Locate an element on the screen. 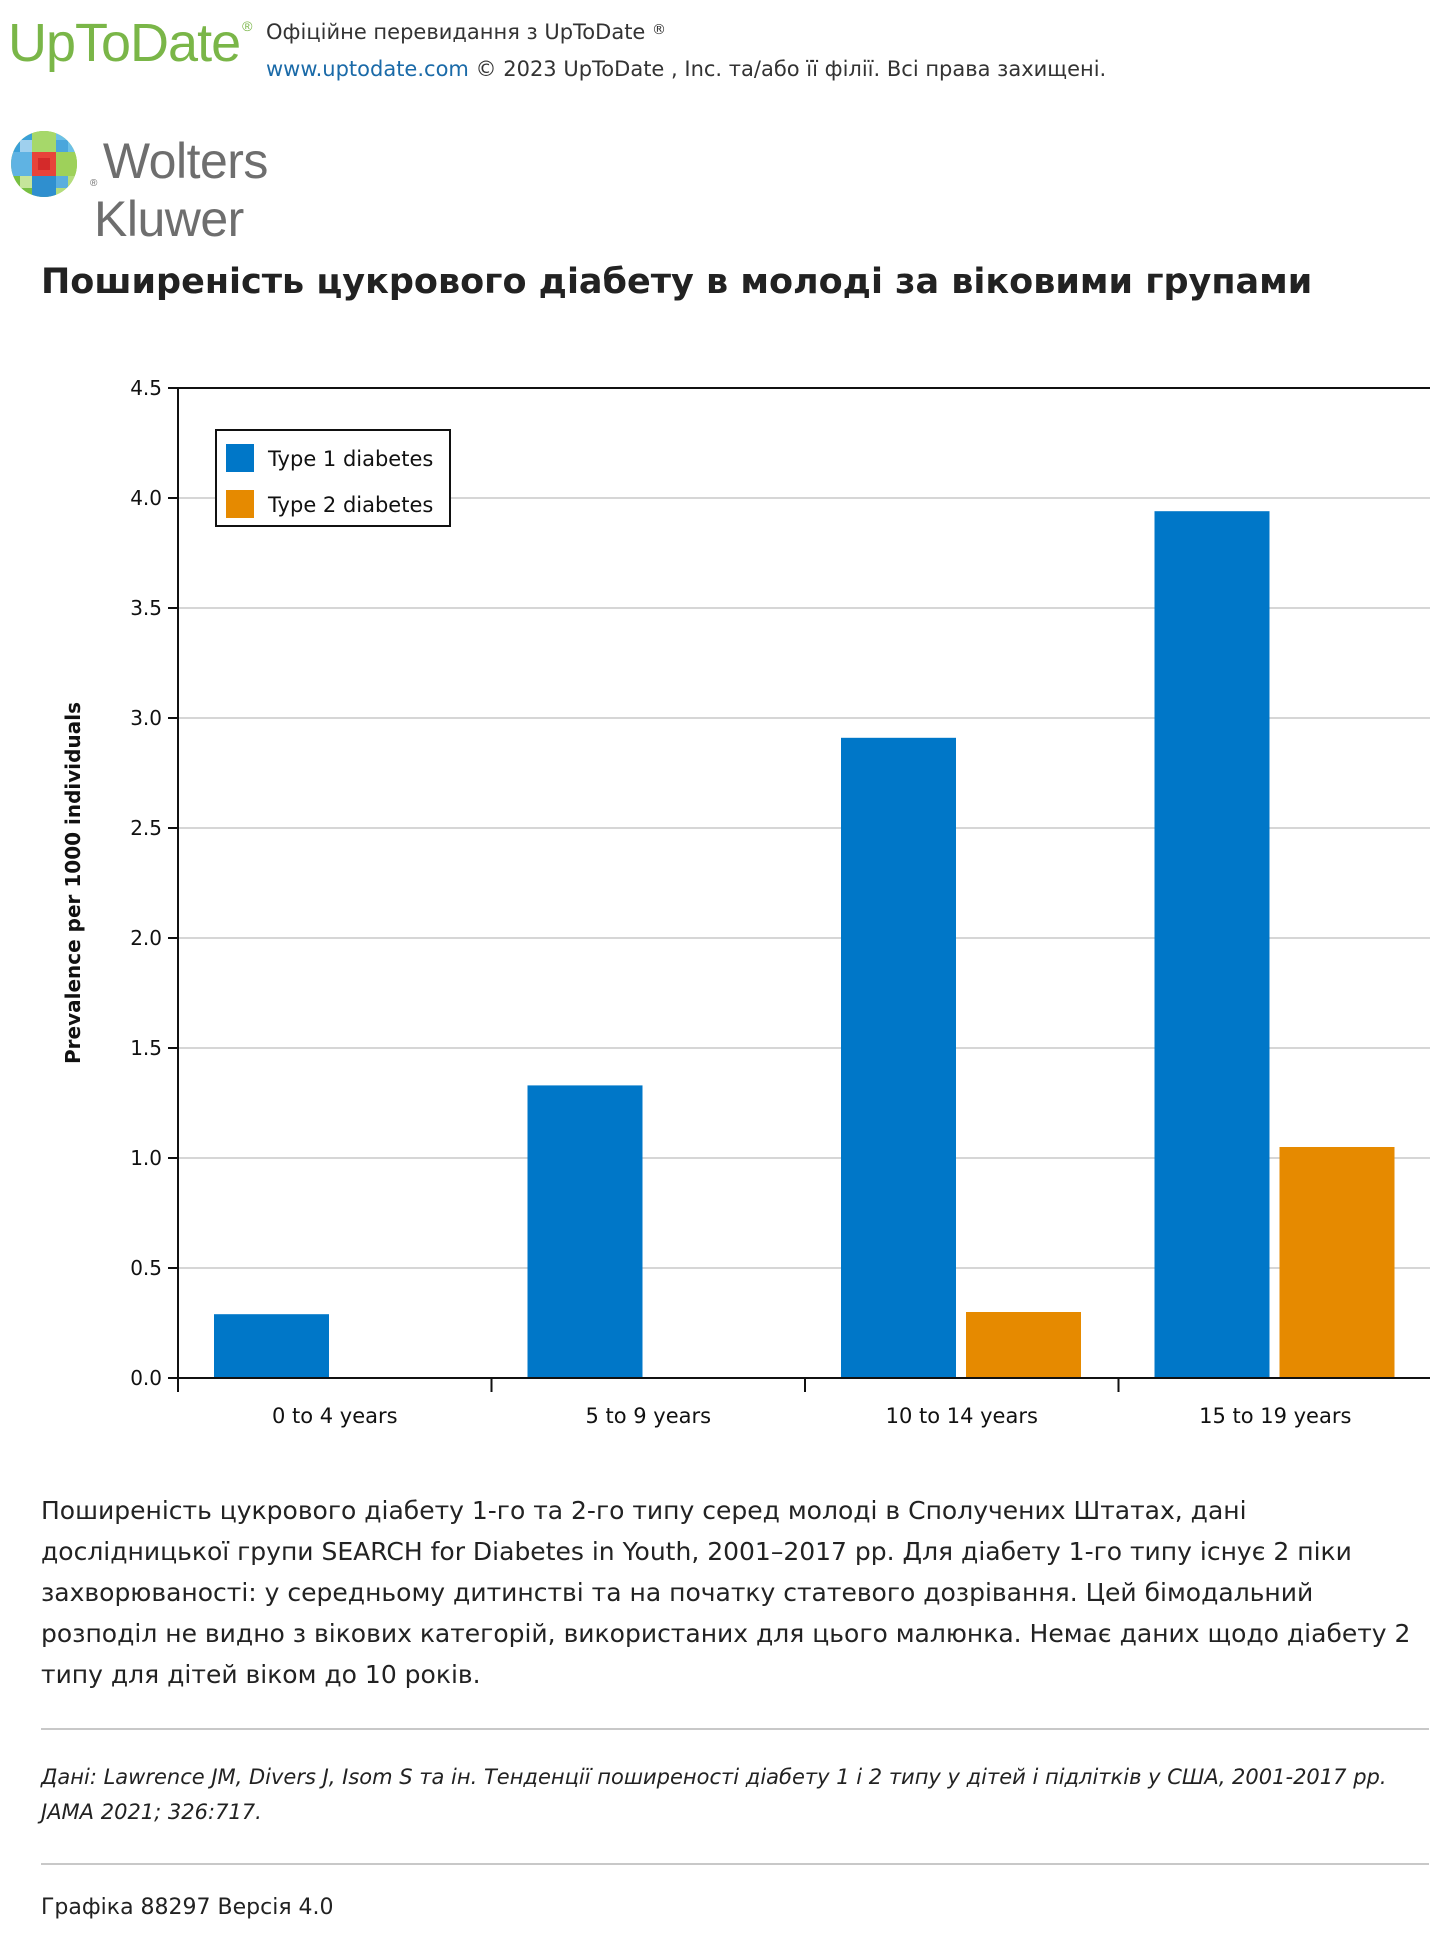  chart-legend: Type 1 diabetes Type 2 diabetes is located at coordinates (333, 478).